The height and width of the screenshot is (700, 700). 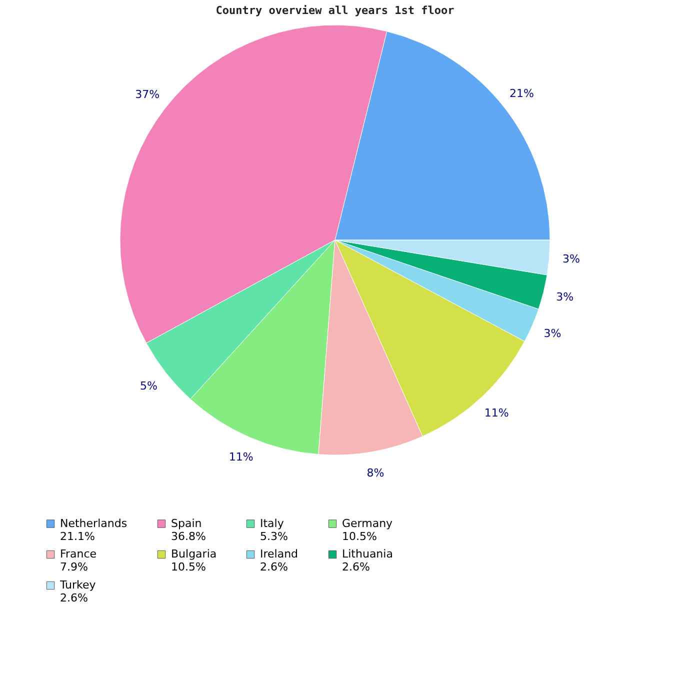 I want to click on legend-label: Germany 10.5%, so click(x=368, y=529).